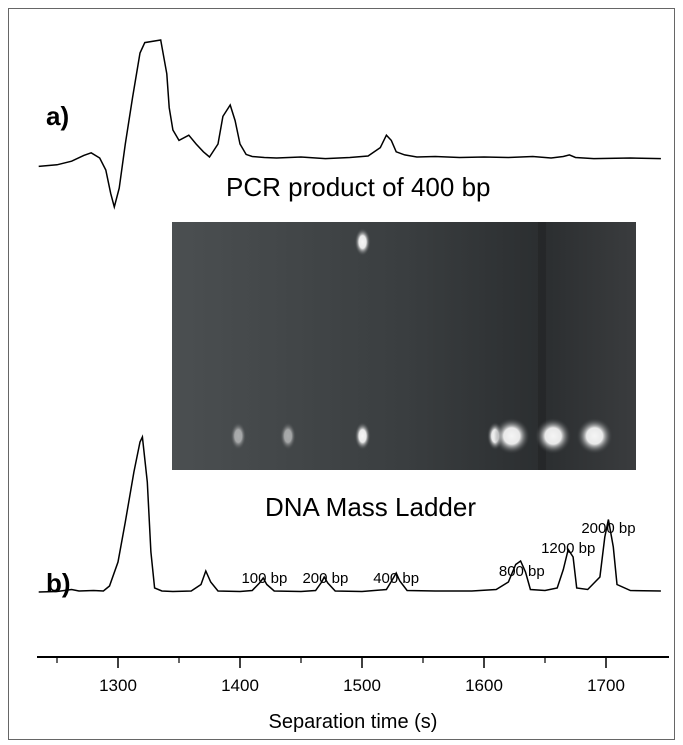 The image size is (683, 745). Describe the element at coordinates (264, 578) in the screenshot. I see `peak-annotation: 100 bp` at that location.